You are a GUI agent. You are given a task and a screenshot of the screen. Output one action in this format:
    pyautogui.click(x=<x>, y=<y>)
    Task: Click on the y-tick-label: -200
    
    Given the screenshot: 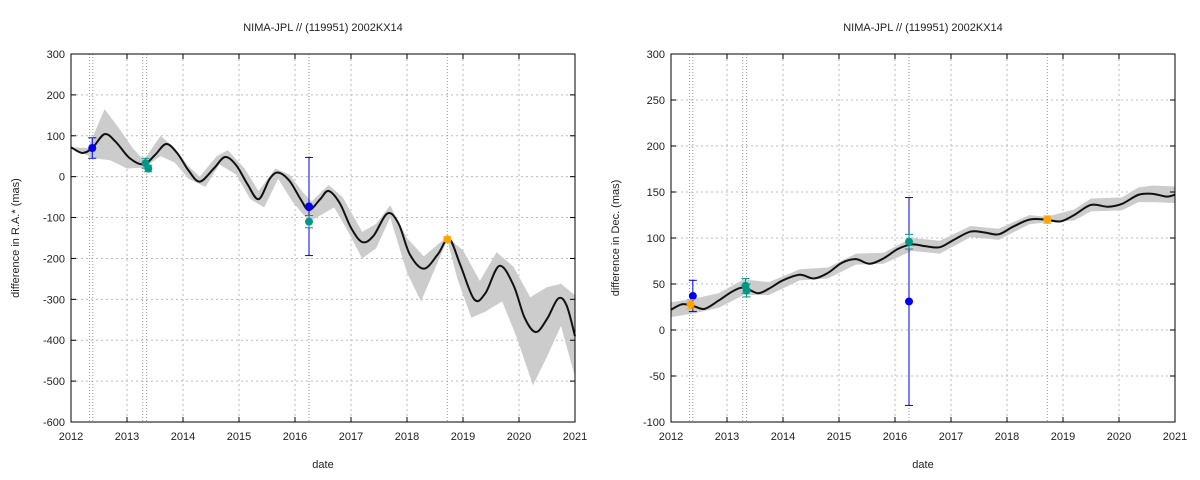 What is the action you would take?
    pyautogui.click(x=54, y=259)
    